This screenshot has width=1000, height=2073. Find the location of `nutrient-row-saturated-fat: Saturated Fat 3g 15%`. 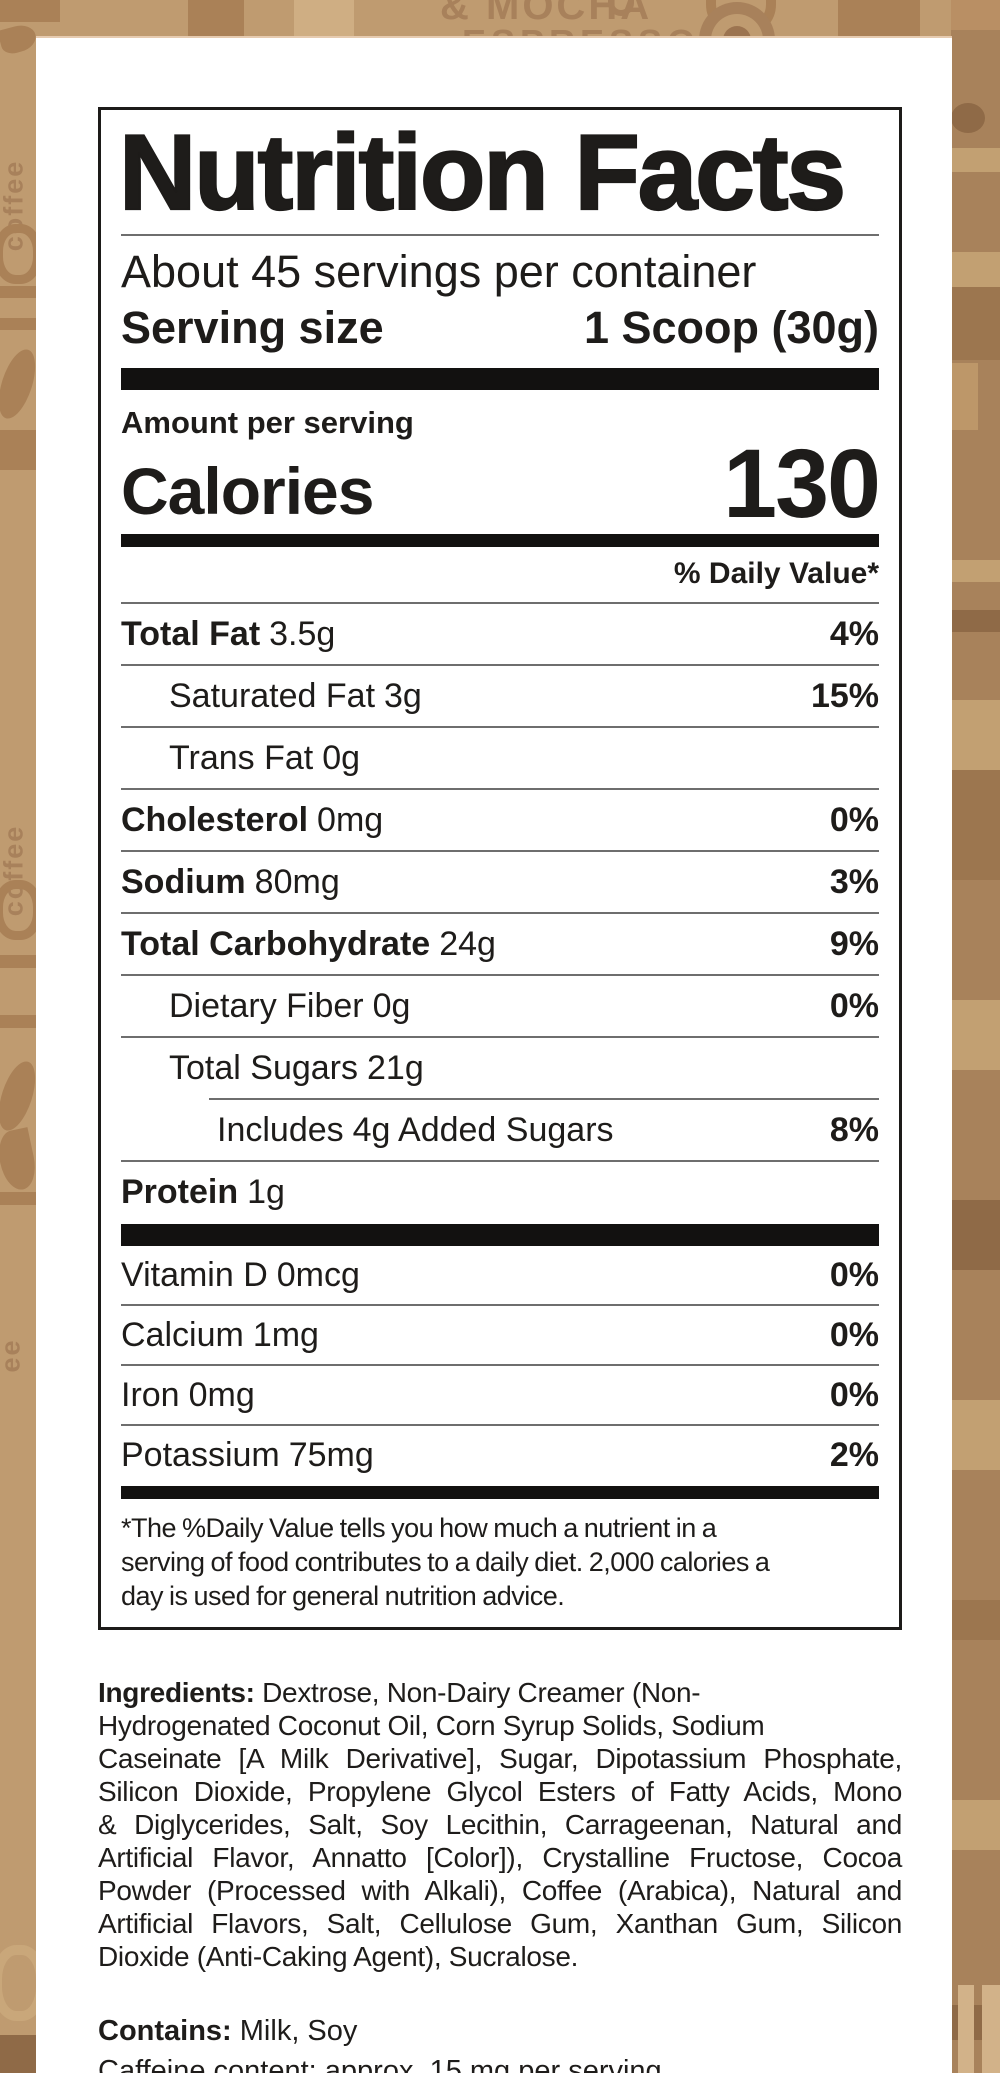

nutrient-row-saturated-fat: Saturated Fat 3g 15% is located at coordinates (524, 695).